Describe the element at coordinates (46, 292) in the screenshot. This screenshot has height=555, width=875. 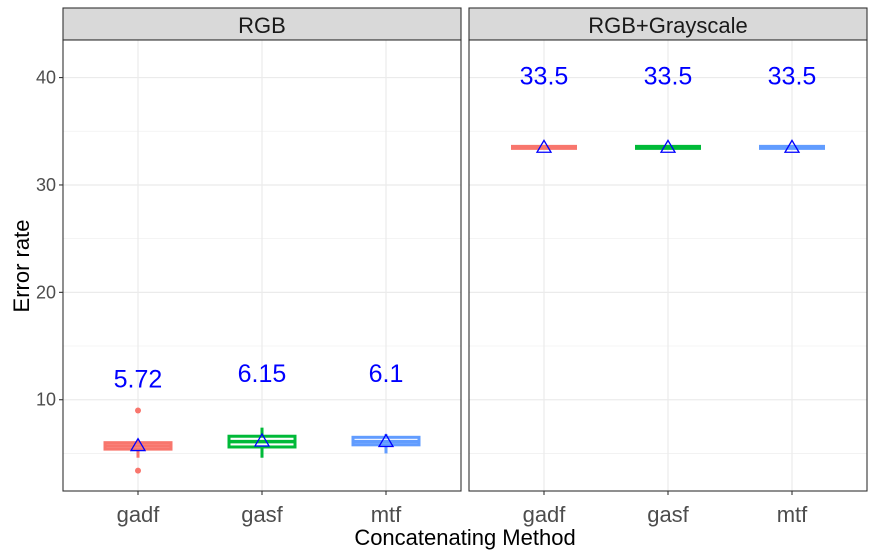
I see `y-tick-label: 20` at that location.